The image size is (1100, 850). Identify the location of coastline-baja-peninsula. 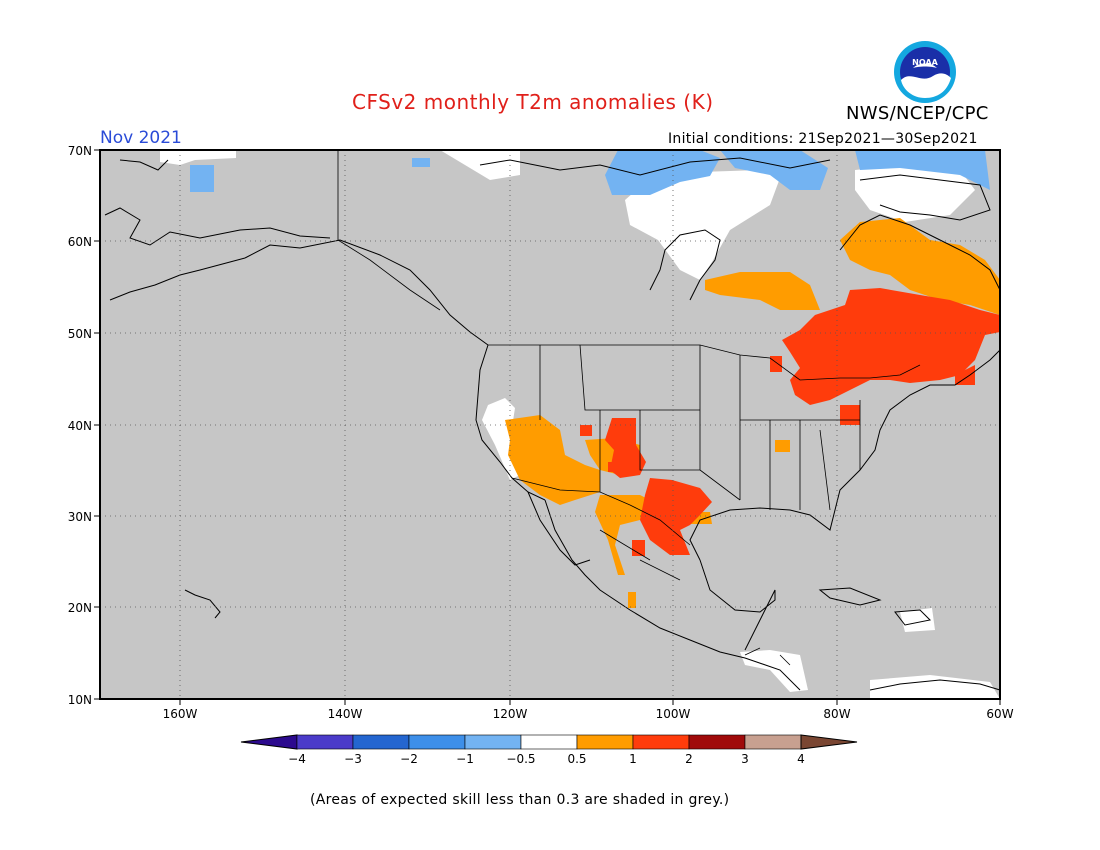
(559, 528).